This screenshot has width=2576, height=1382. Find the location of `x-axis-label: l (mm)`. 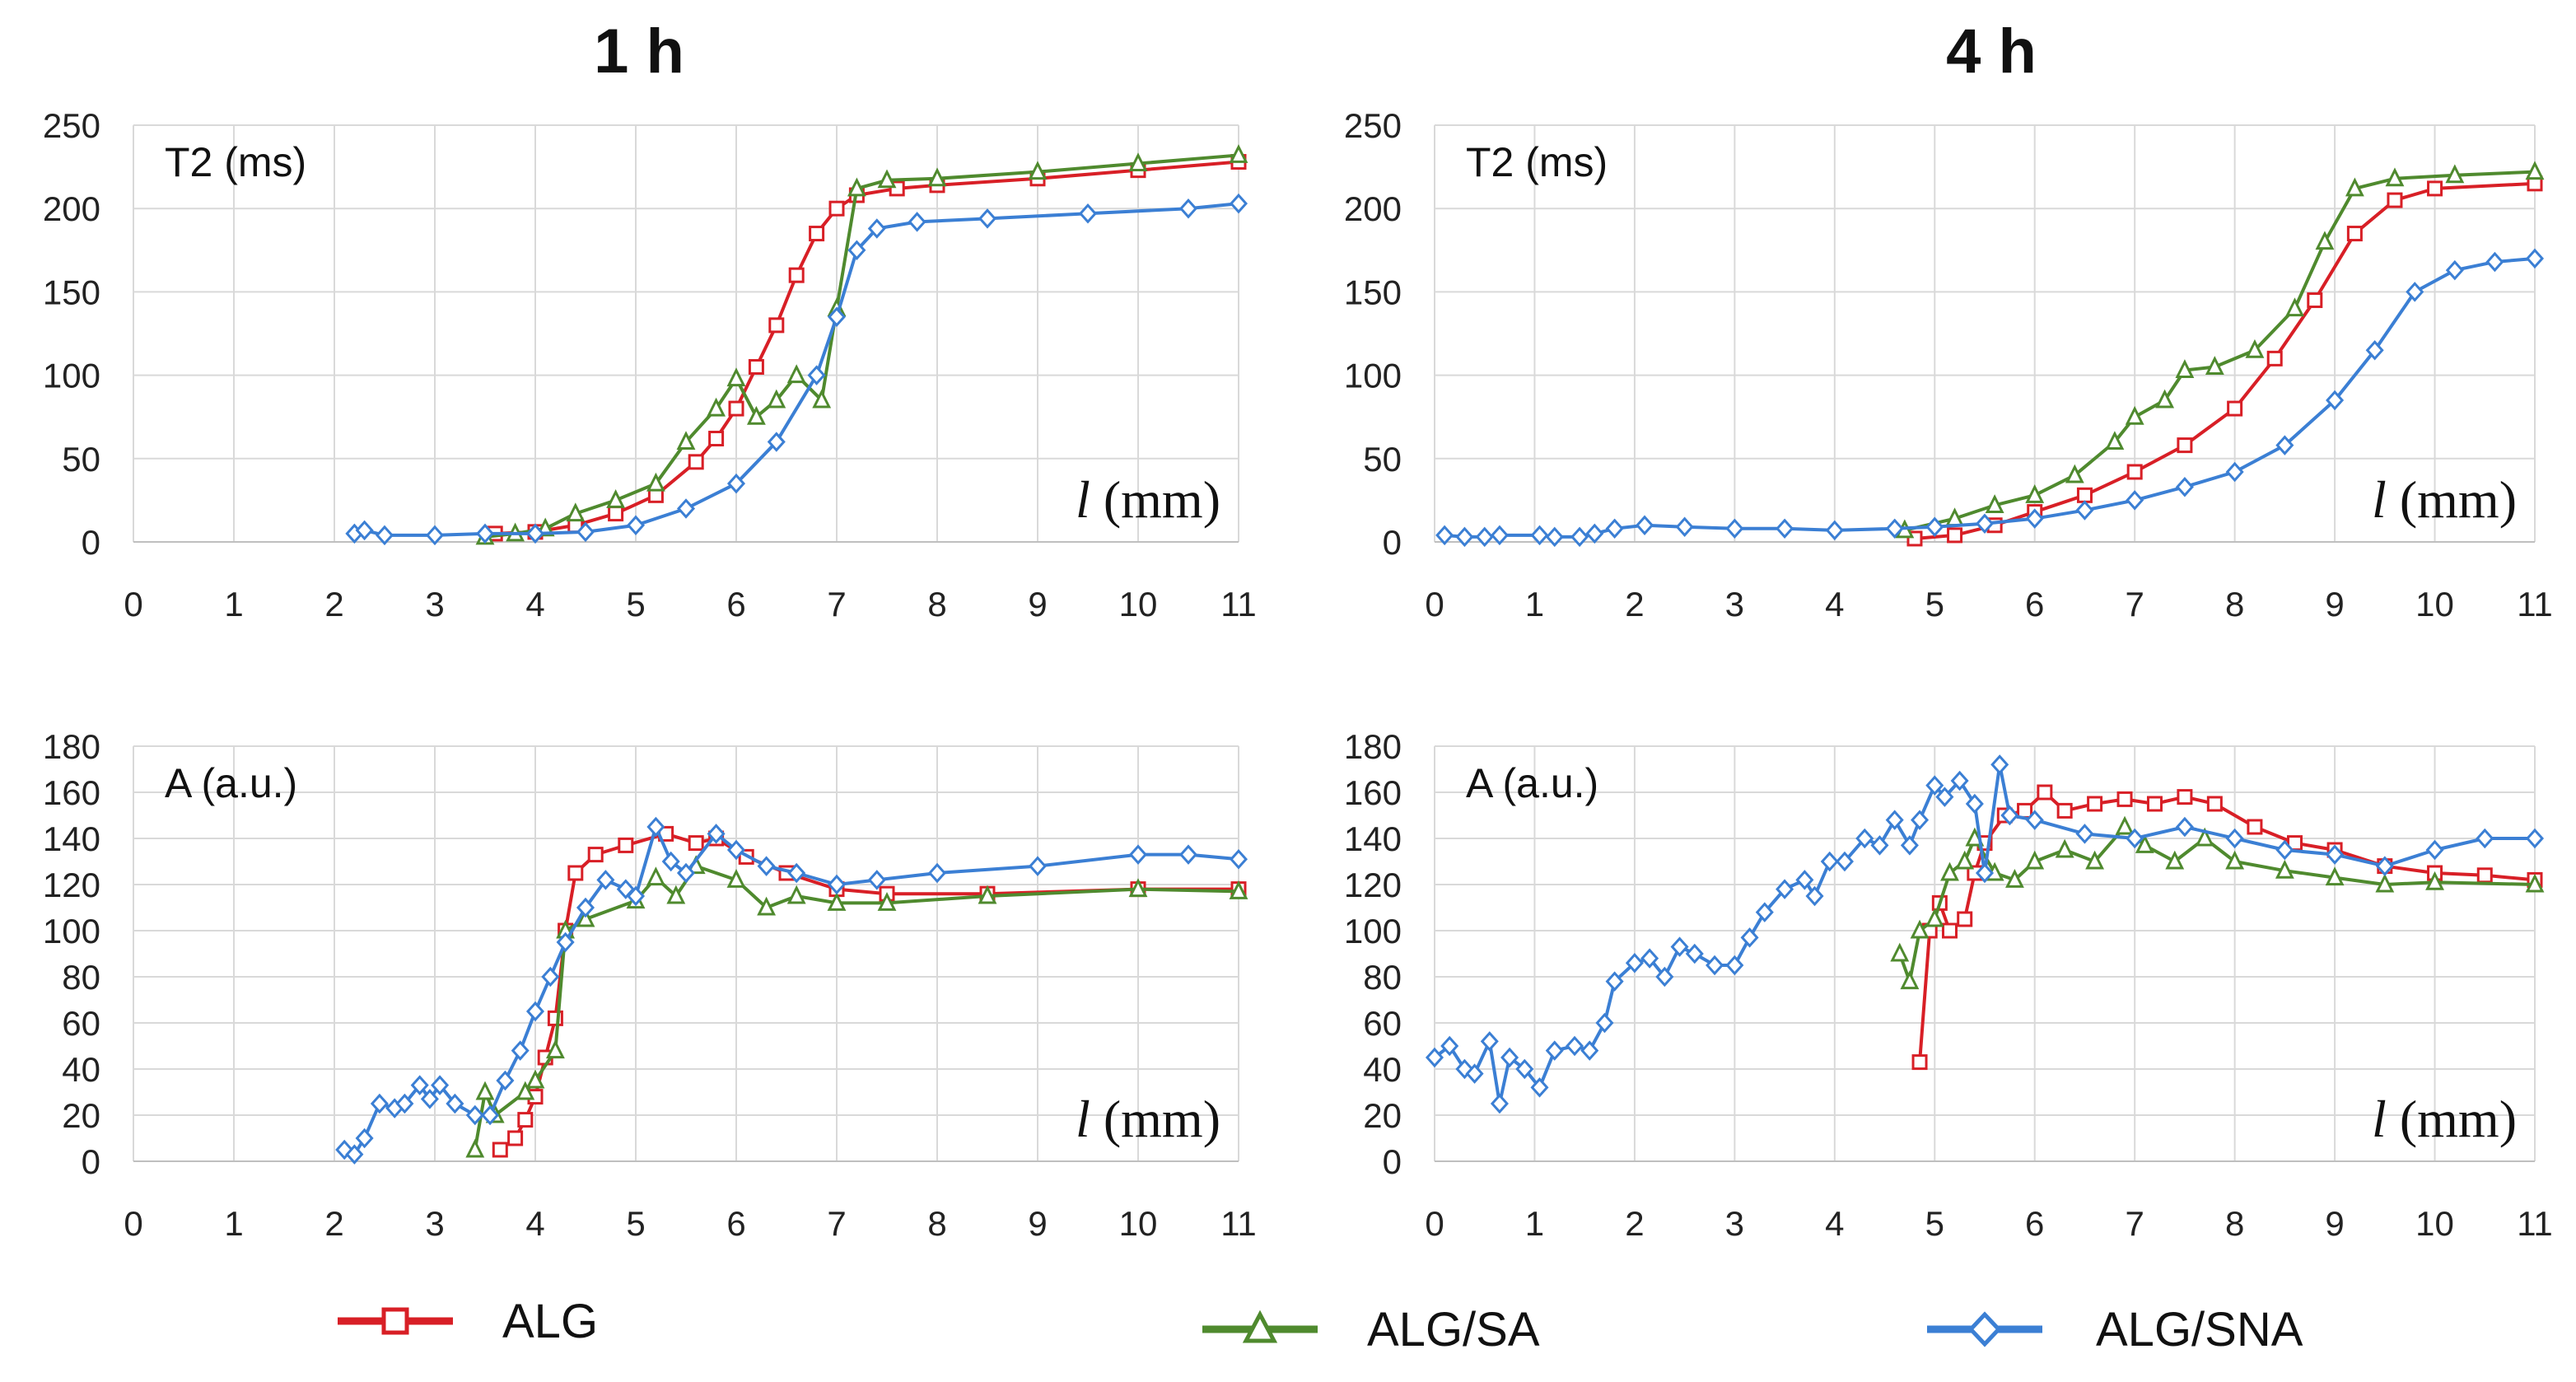

x-axis-label: l (mm) is located at coordinates (2444, 499).